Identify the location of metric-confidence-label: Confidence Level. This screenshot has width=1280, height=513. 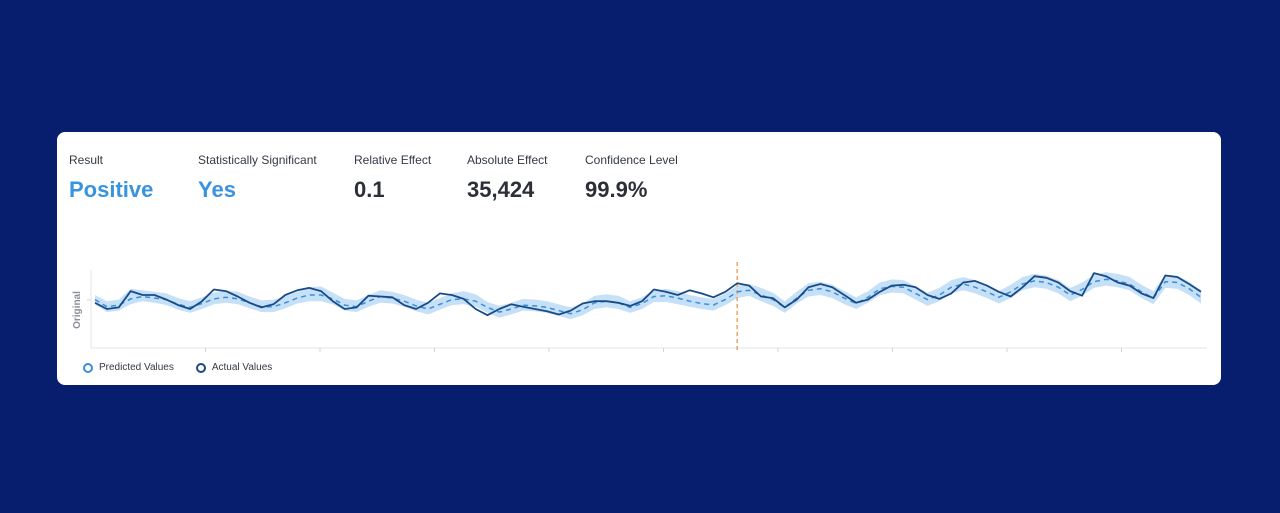
(631, 160).